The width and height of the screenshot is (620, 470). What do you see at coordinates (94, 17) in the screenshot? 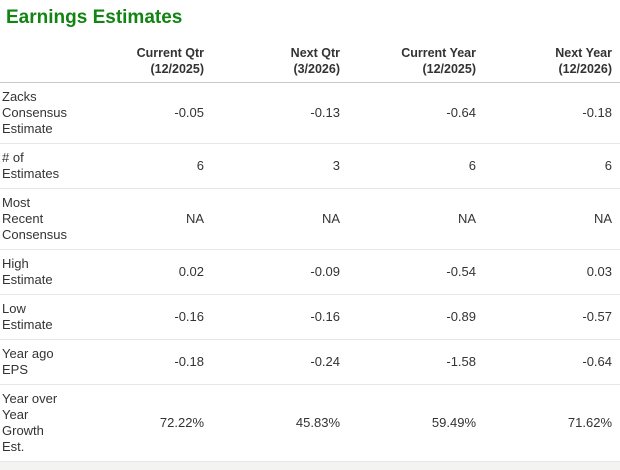
I see `page-title: Earnings Estimates` at bounding box center [94, 17].